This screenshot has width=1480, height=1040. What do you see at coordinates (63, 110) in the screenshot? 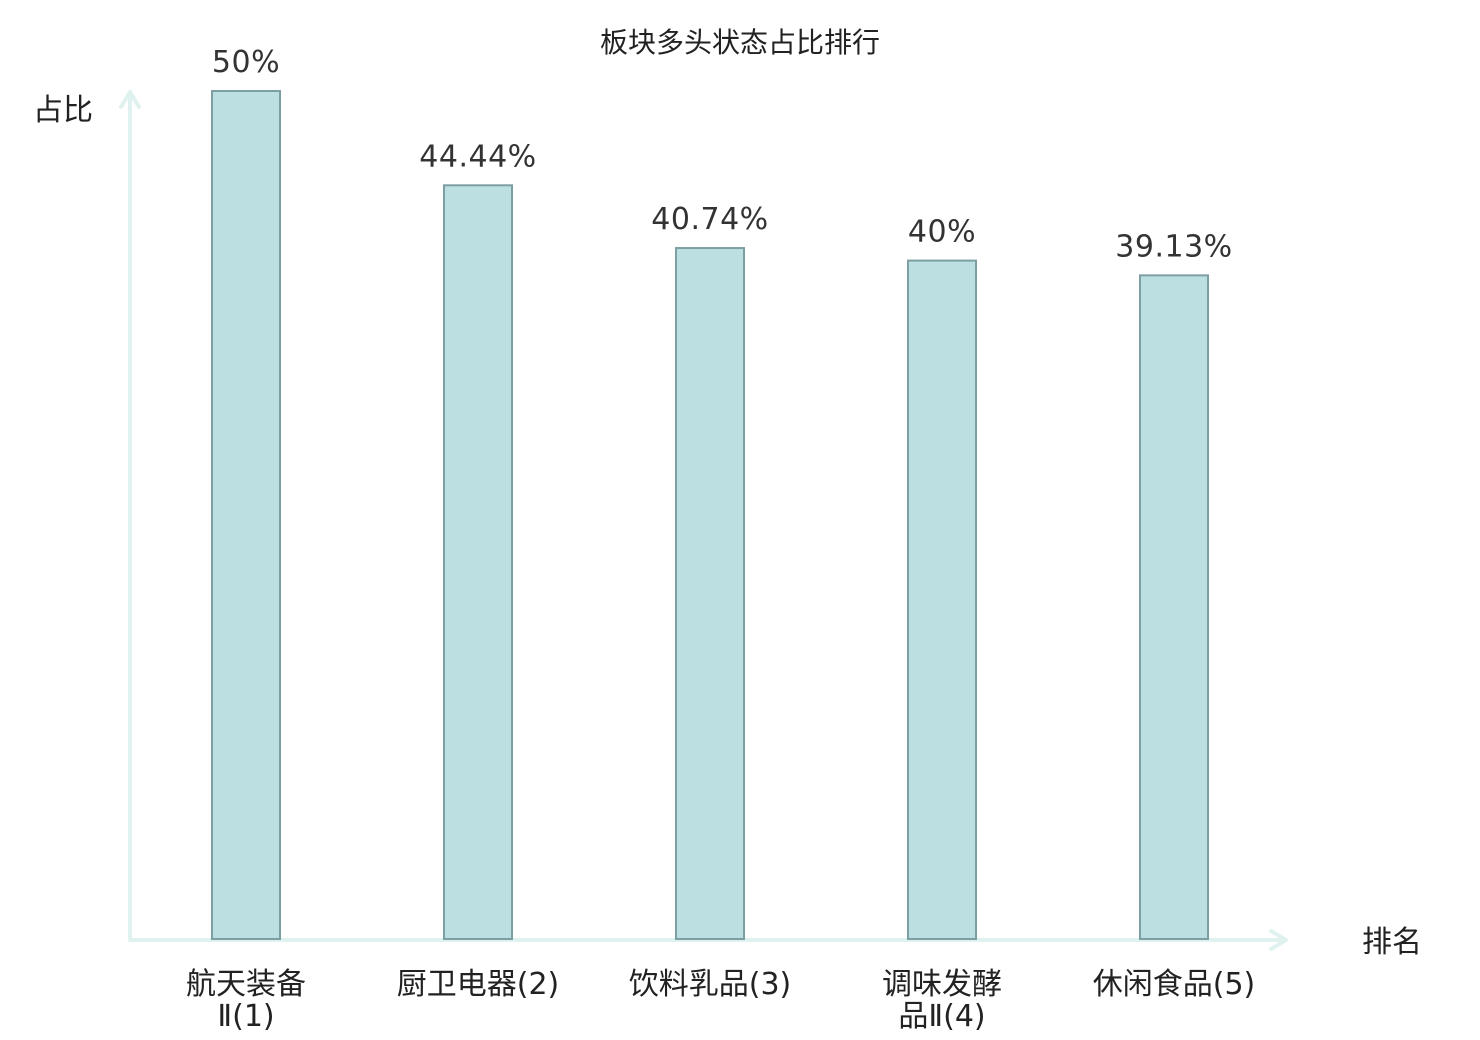
I see `y-axis-label: 占比` at bounding box center [63, 110].